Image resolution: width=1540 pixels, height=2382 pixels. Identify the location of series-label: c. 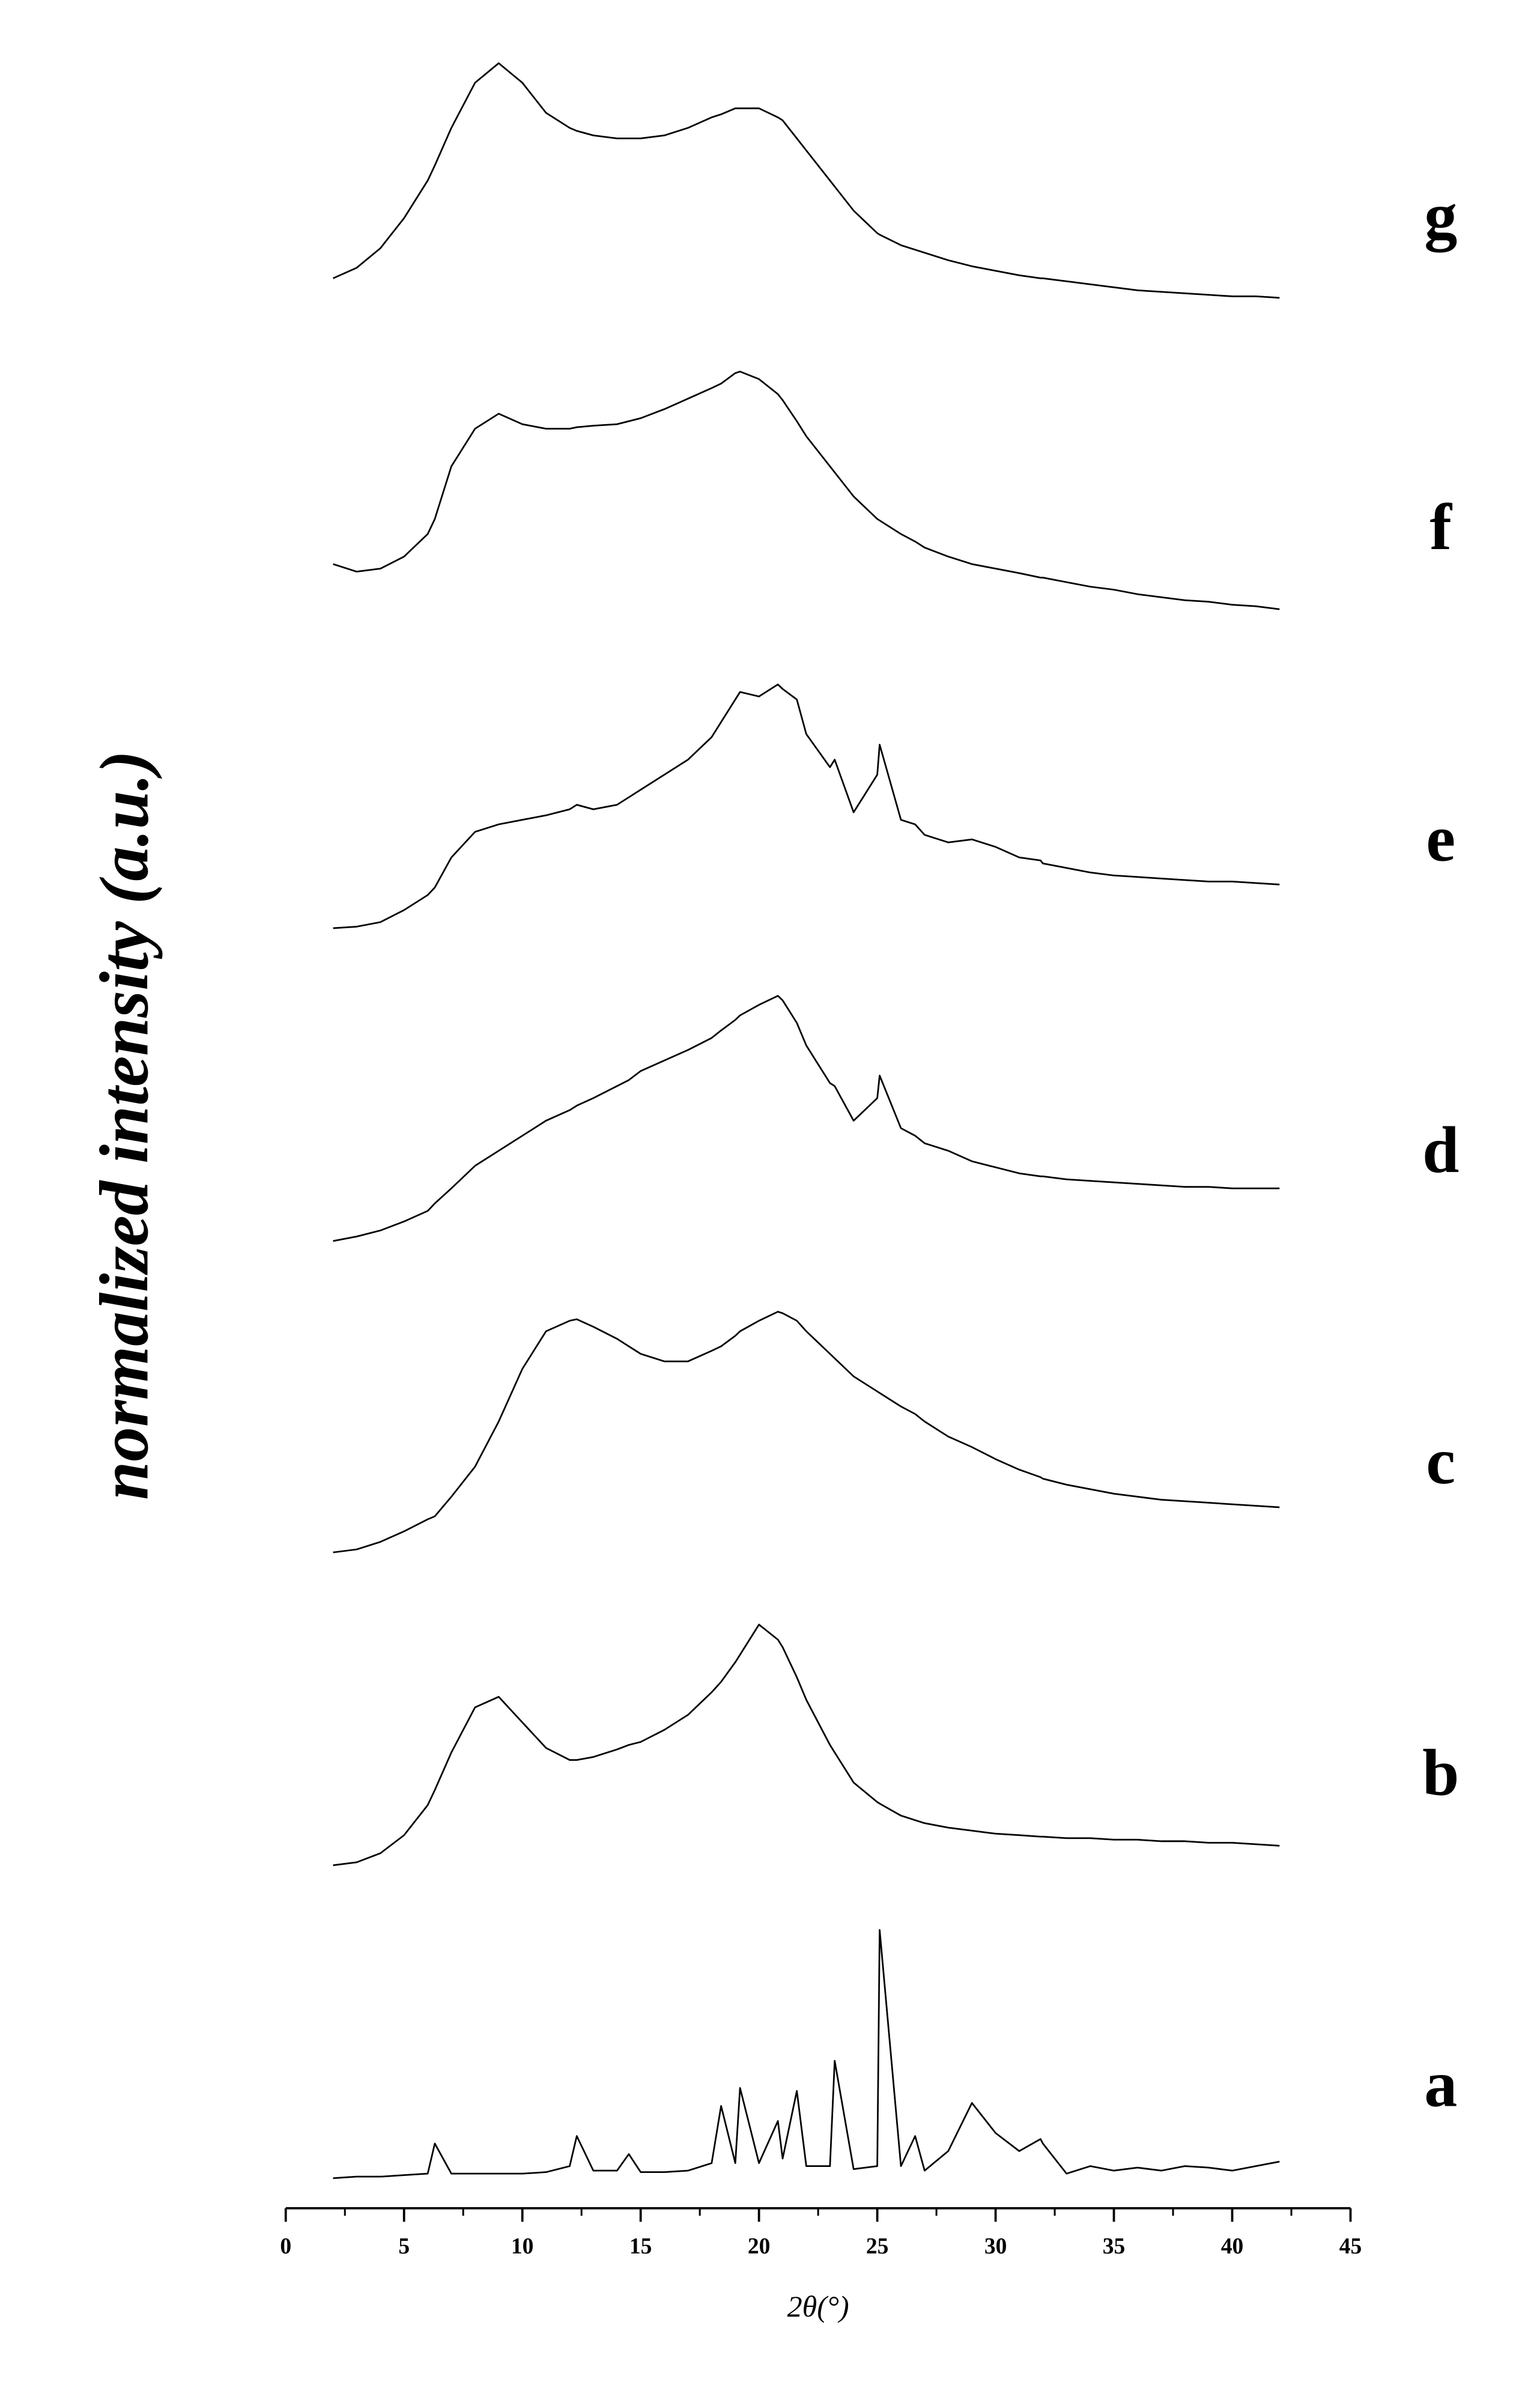
(1440, 1461).